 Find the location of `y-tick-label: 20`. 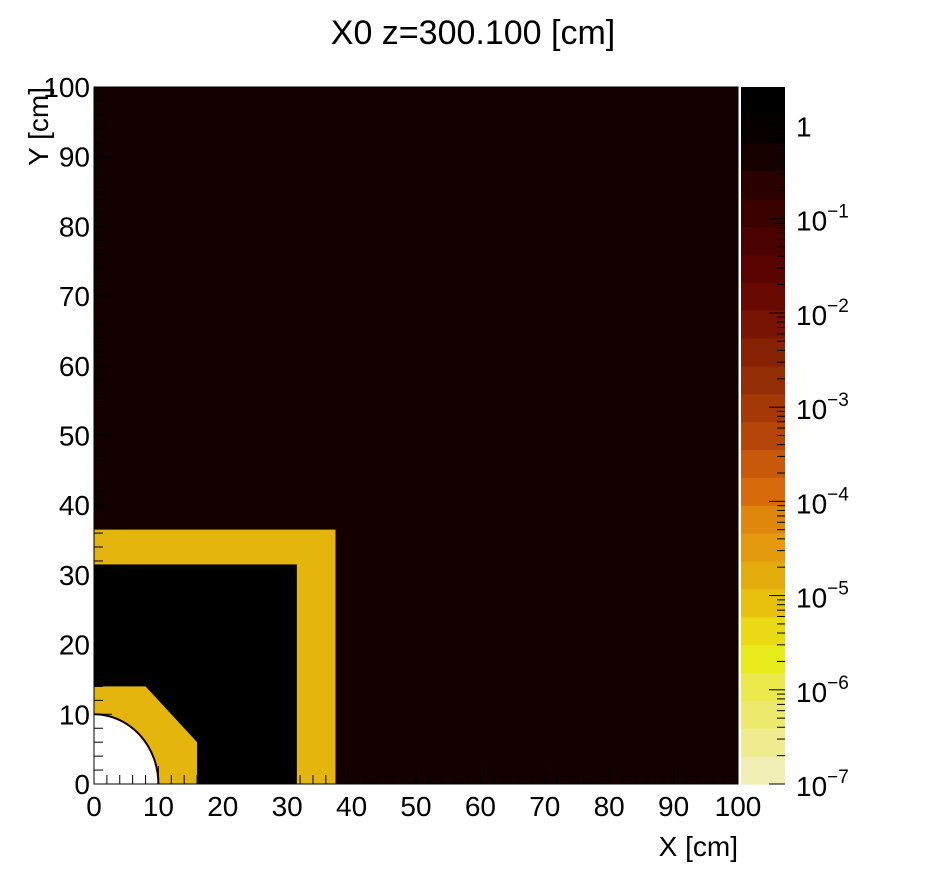

y-tick-label: 20 is located at coordinates (74, 645).